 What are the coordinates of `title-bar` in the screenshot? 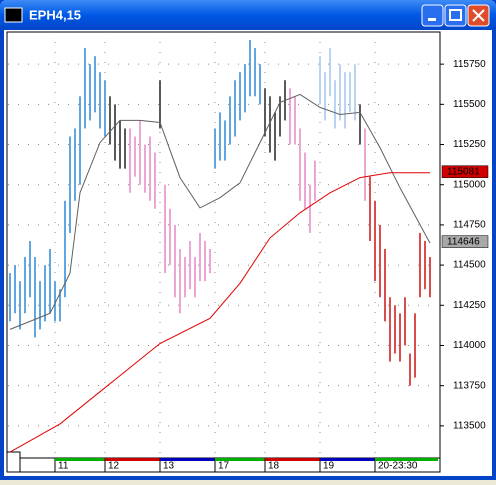 It's located at (248, 15).